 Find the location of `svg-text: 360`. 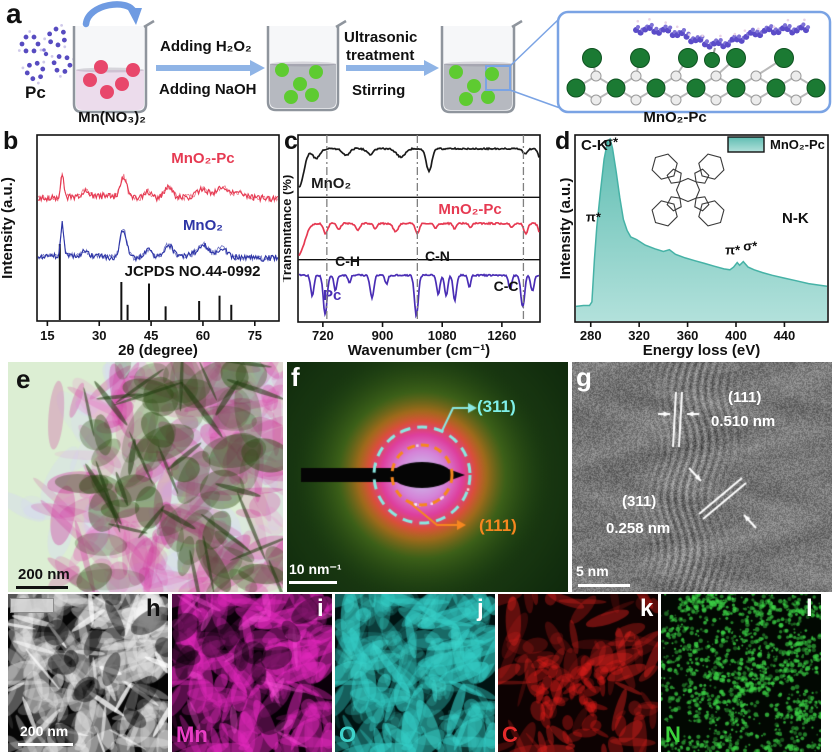

svg-text: 360 is located at coordinates (688, 335).